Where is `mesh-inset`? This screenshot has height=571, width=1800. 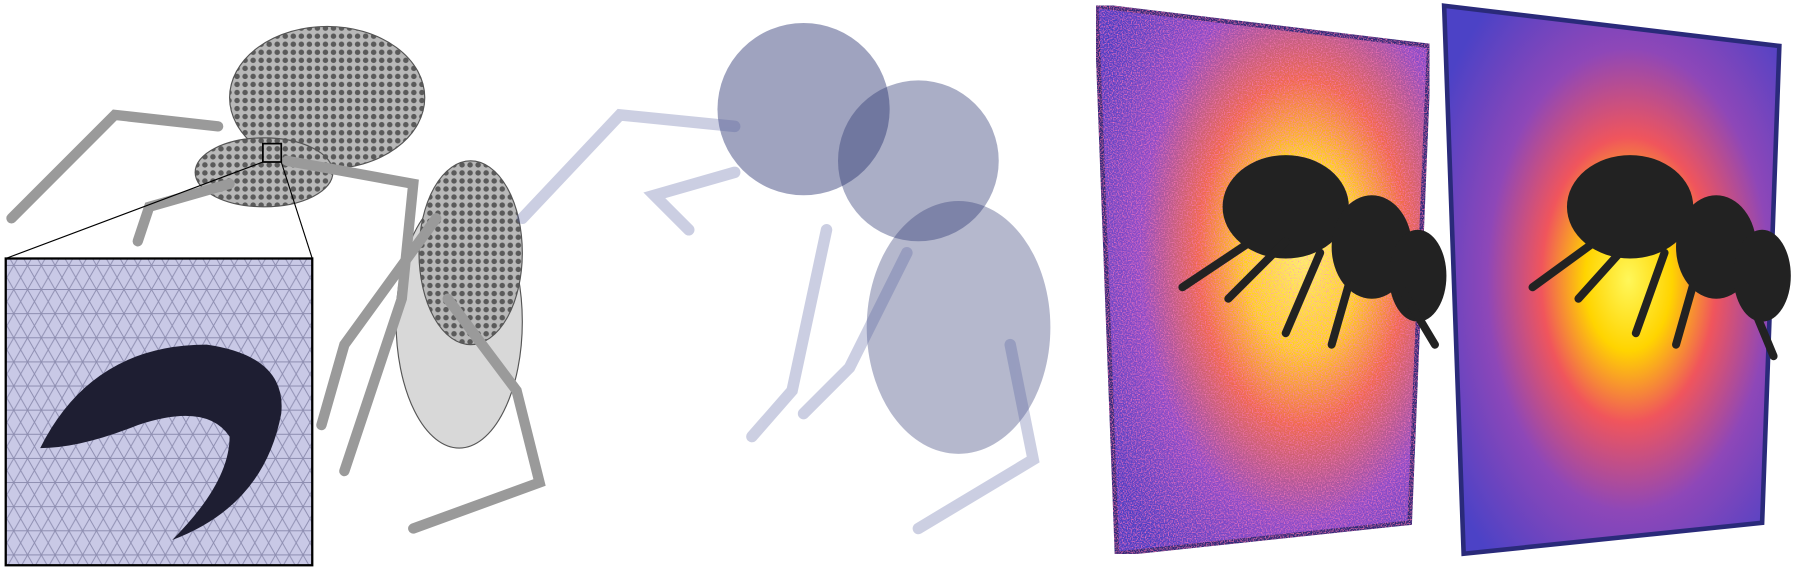 mesh-inset is located at coordinates (159, 412).